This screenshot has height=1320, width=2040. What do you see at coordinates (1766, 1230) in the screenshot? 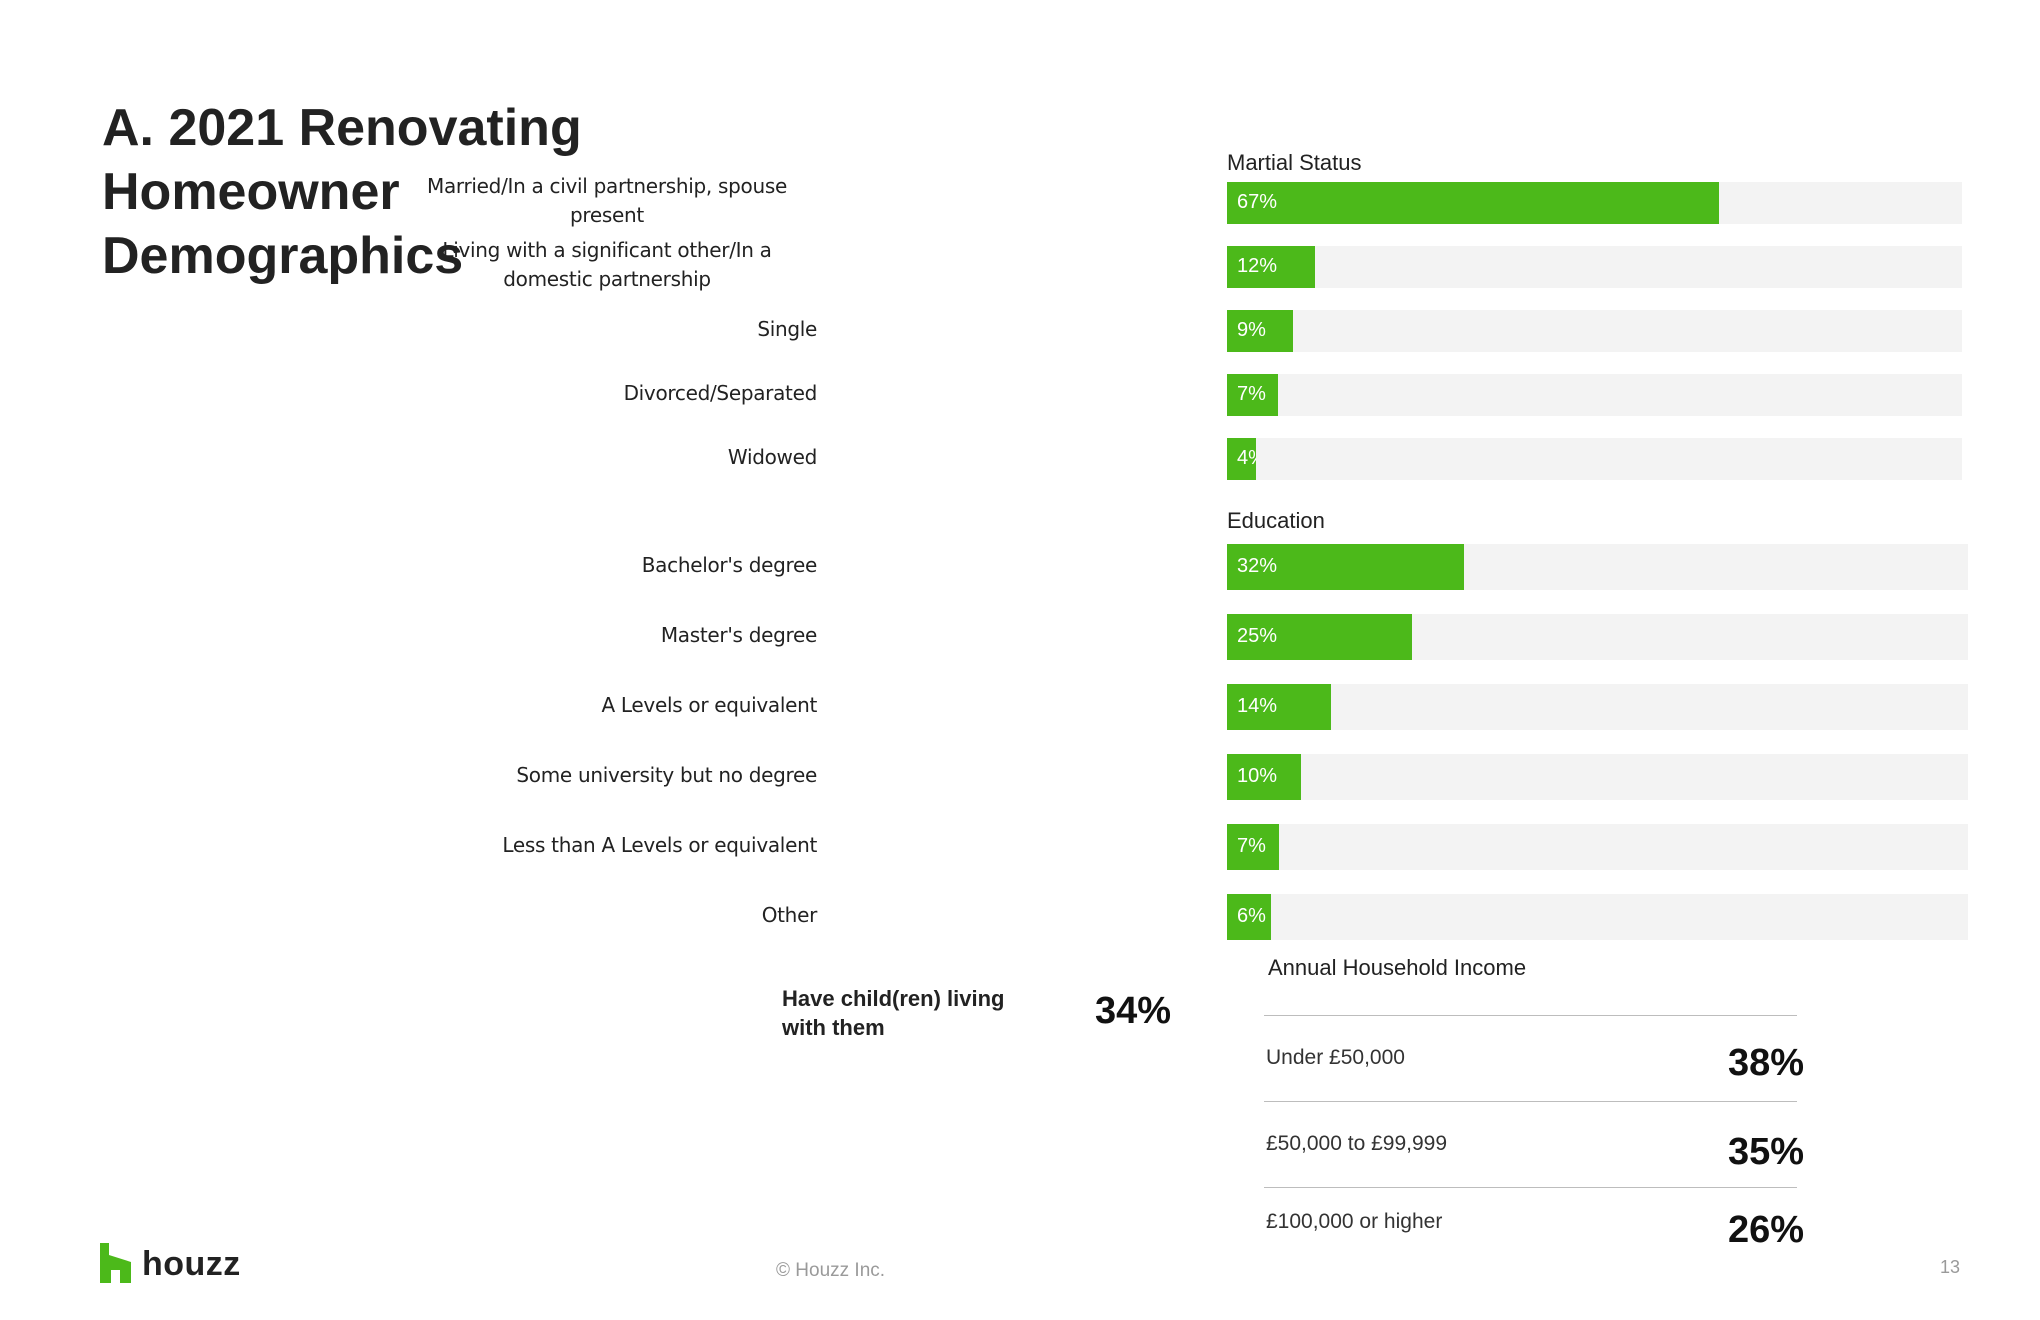
I see `income-value-3: 26%` at bounding box center [1766, 1230].